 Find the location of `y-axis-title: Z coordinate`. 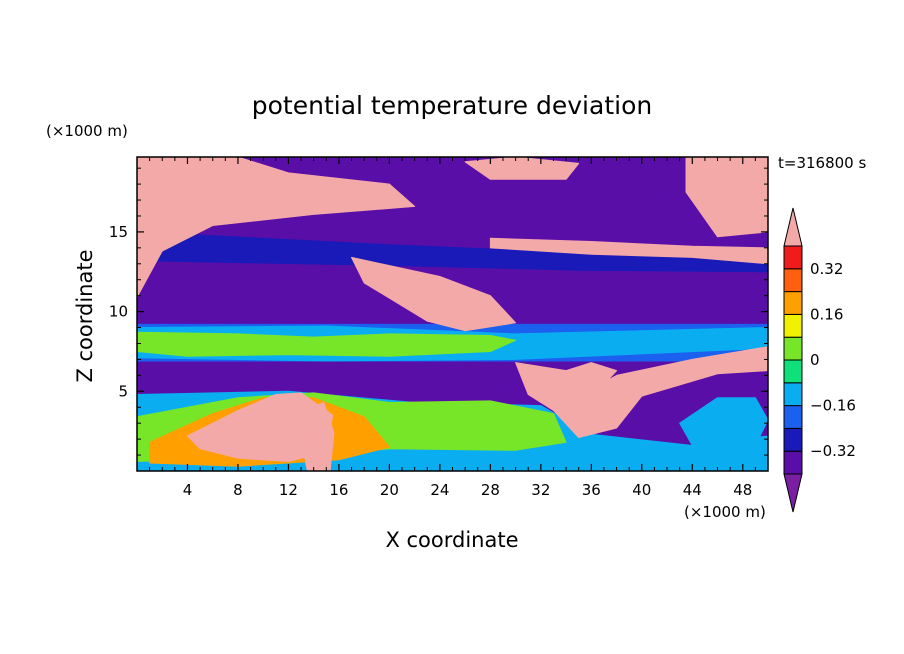

y-axis-title: Z coordinate is located at coordinates (85, 315).